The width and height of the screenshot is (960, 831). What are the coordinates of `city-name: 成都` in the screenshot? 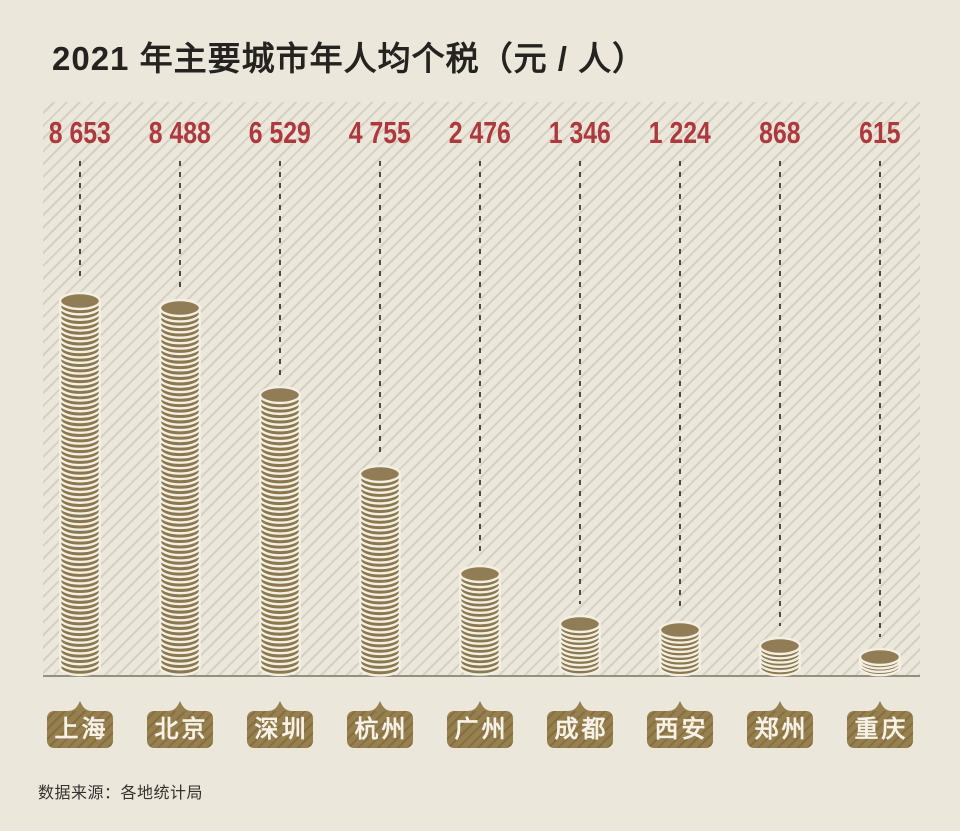 It's located at (580, 729).